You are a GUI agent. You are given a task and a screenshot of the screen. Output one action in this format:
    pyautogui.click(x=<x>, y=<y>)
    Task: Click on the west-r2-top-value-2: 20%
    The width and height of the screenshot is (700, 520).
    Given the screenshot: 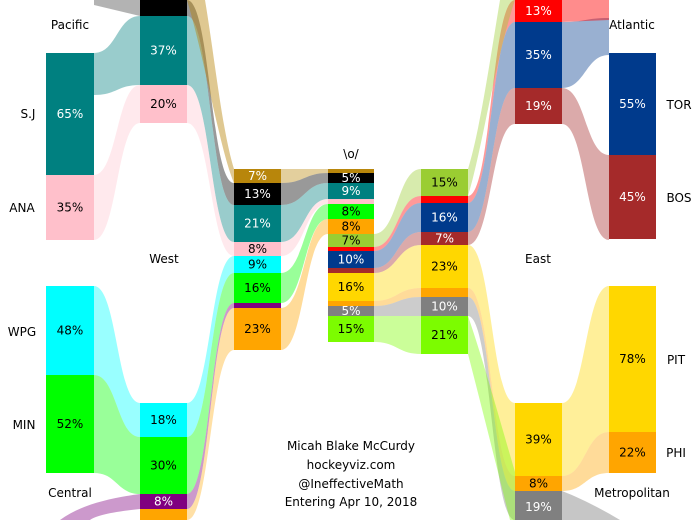 What is the action you would take?
    pyautogui.click(x=163, y=104)
    